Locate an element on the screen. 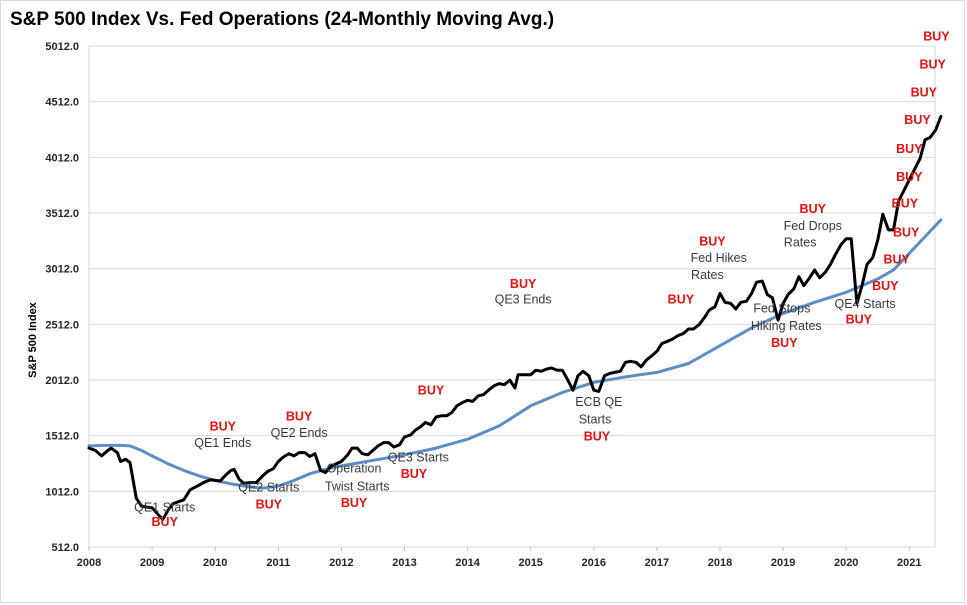 This screenshot has width=967, height=605. x-tick-label: 2010 is located at coordinates (215, 563).